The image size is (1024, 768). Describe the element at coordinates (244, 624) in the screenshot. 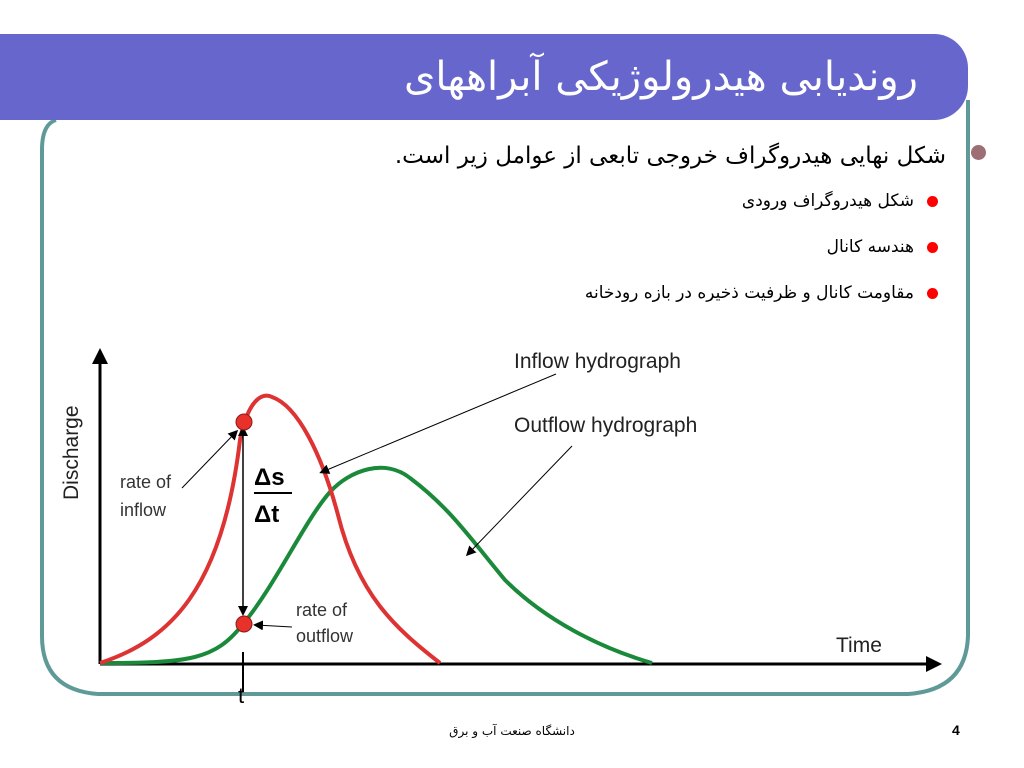

I see `outflow-point` at that location.